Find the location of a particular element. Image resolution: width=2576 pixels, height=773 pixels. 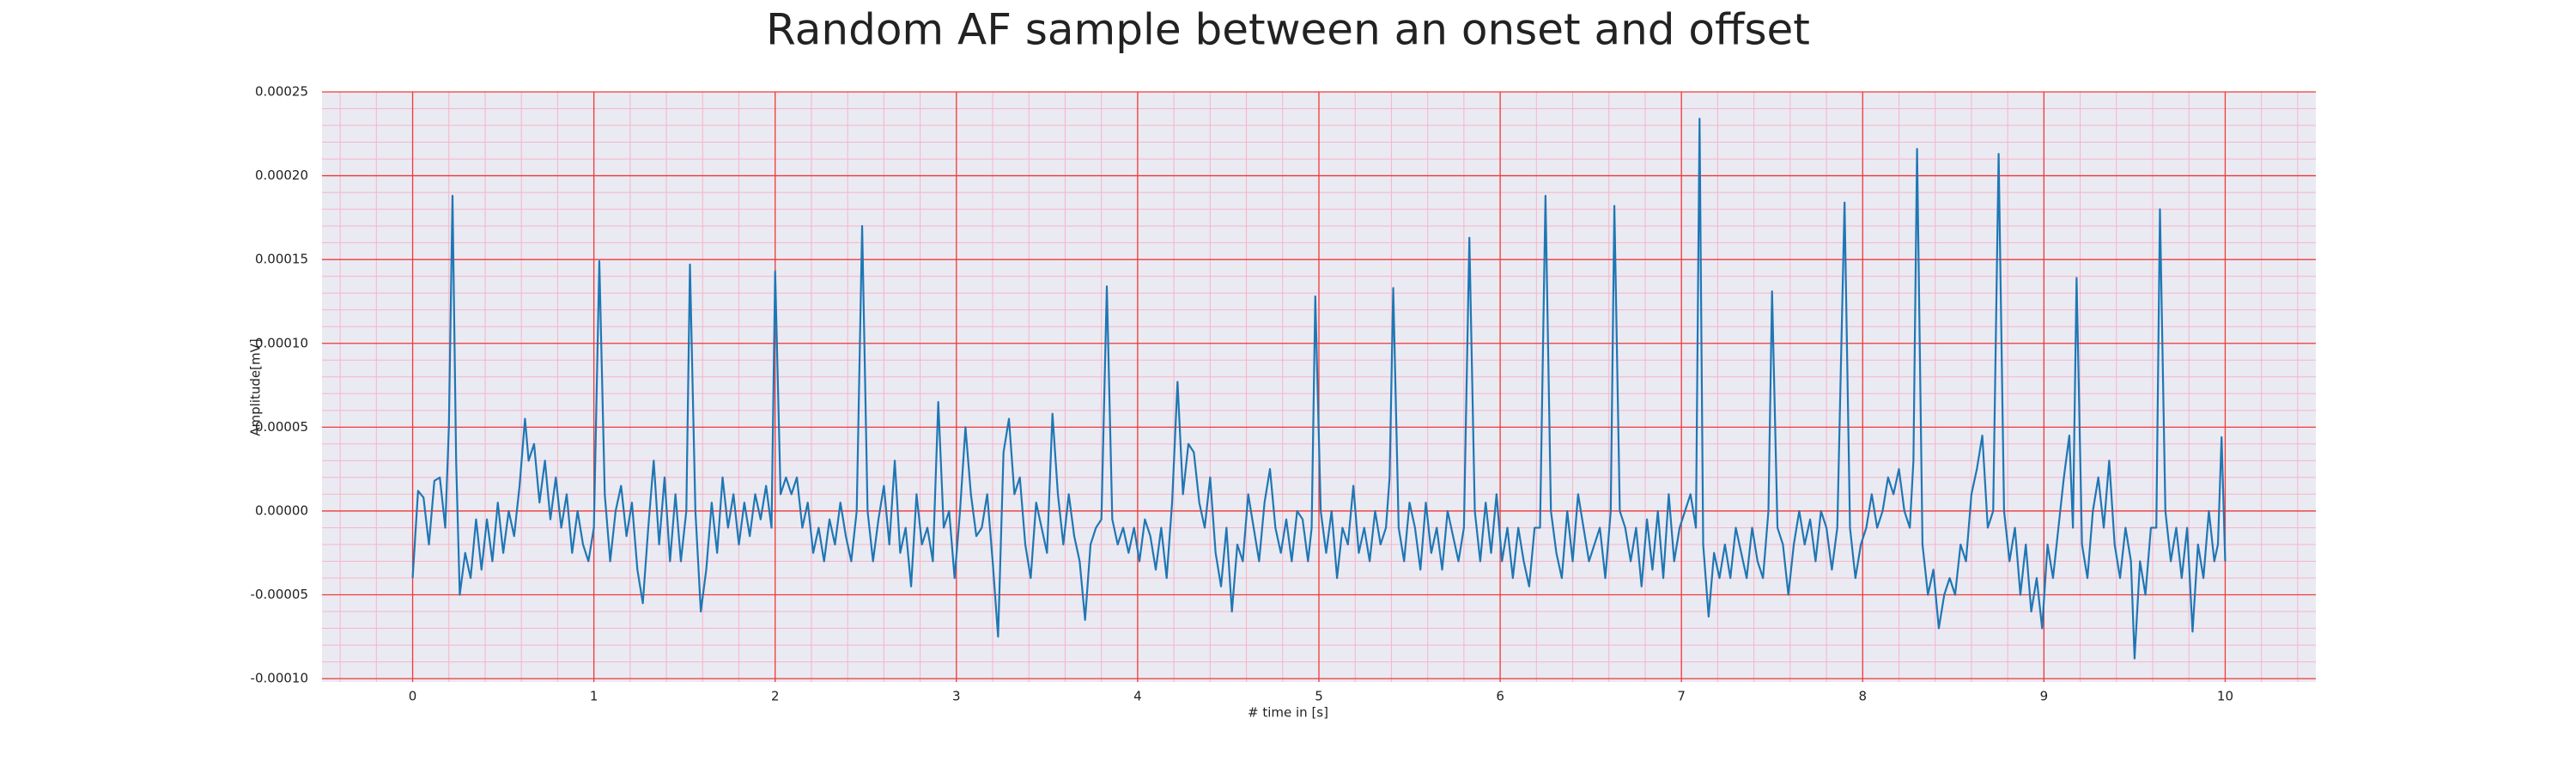

x-tick-label: 8 is located at coordinates (1863, 696).